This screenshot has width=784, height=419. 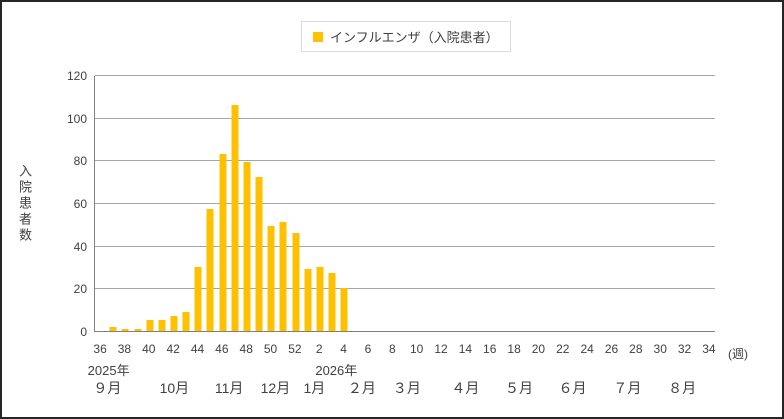 I want to click on legend: インフルエンザ（入院患者）, so click(x=406, y=36).